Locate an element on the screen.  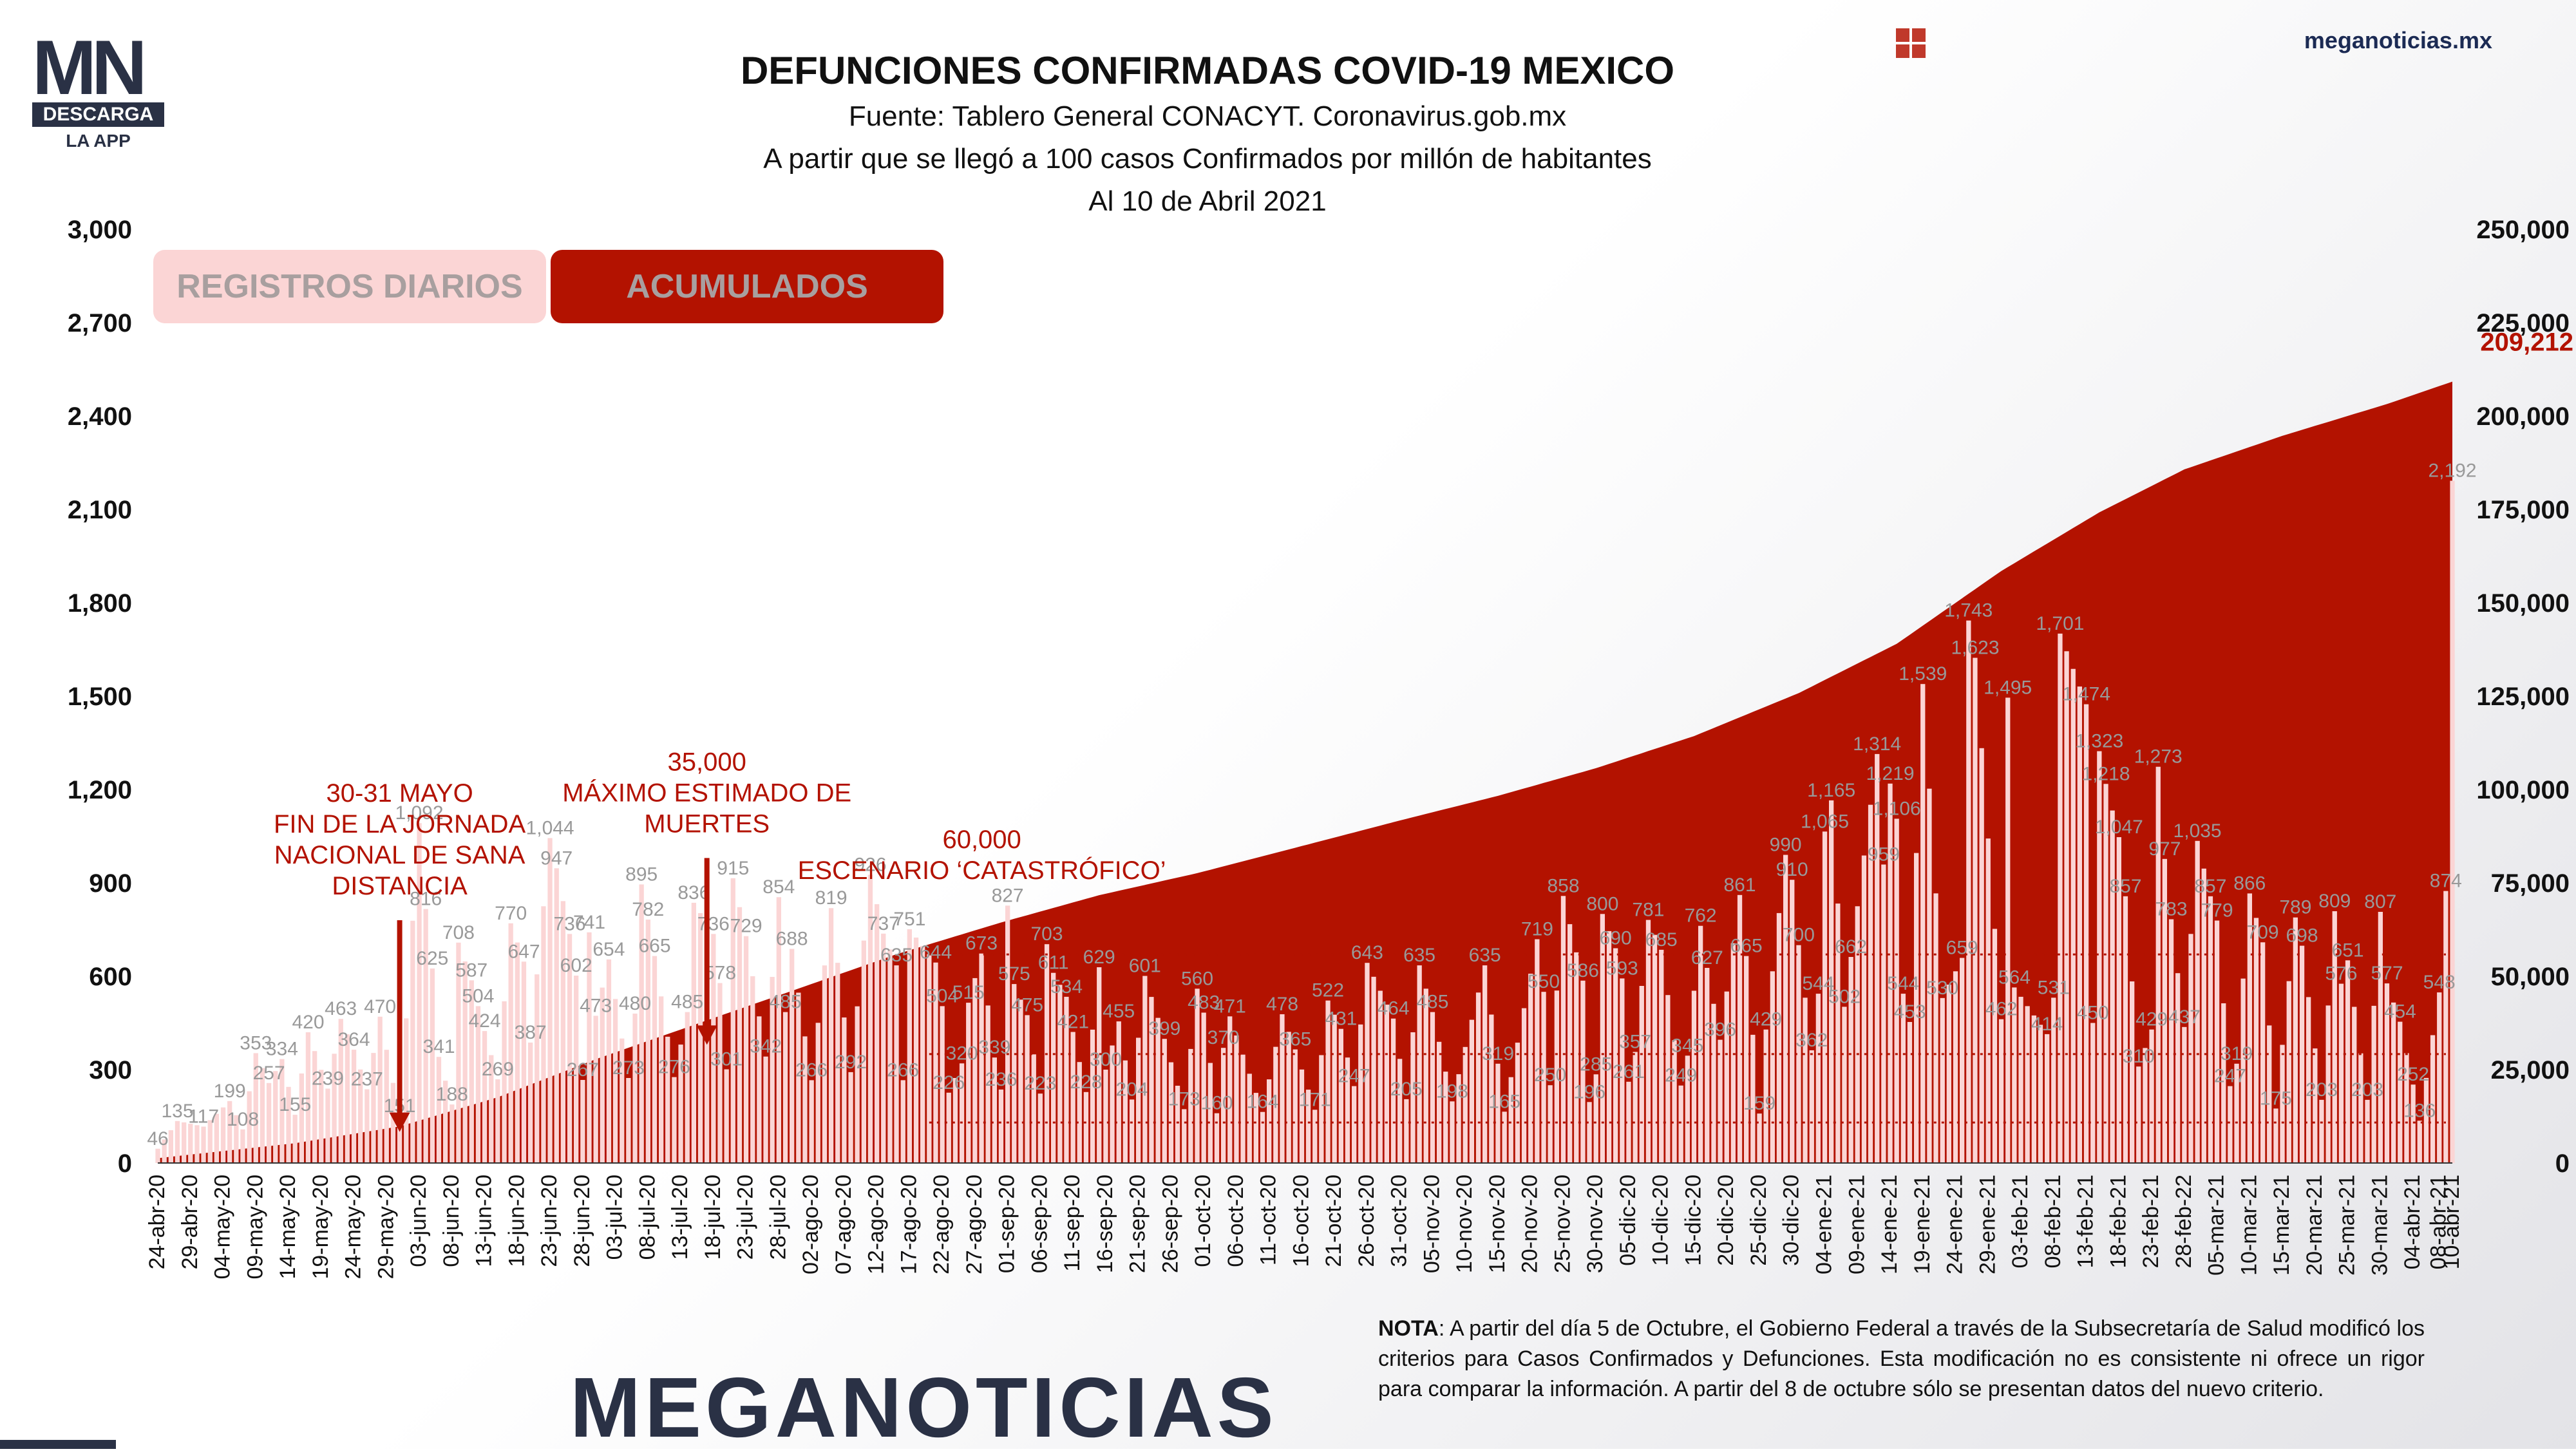
daily-value-label: 1,044 is located at coordinates (550, 827).